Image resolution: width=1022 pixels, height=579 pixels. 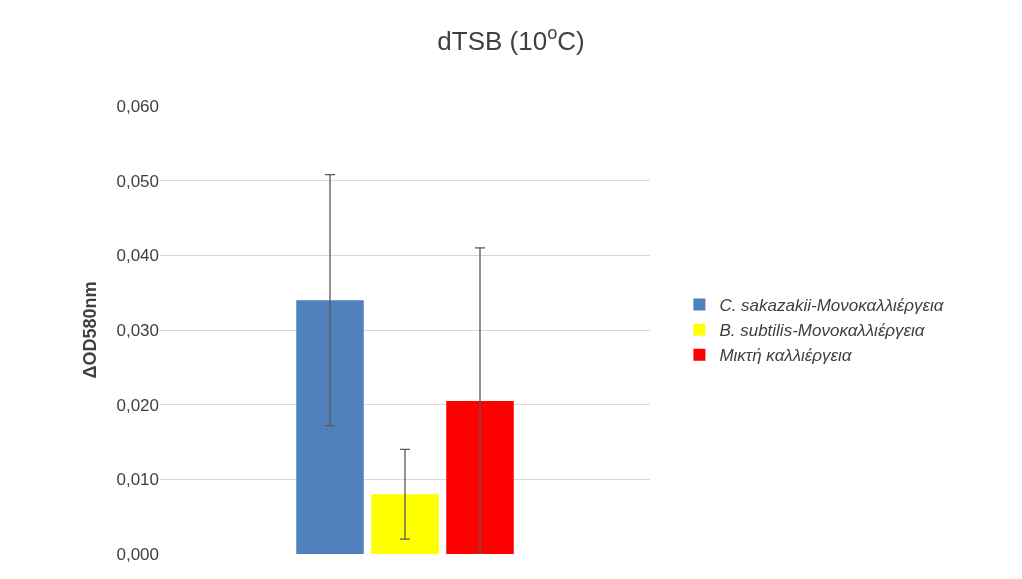 What do you see at coordinates (822, 331) in the screenshot?
I see `legend-label: B. subtilis-Μονοκαλλιέργεια` at bounding box center [822, 331].